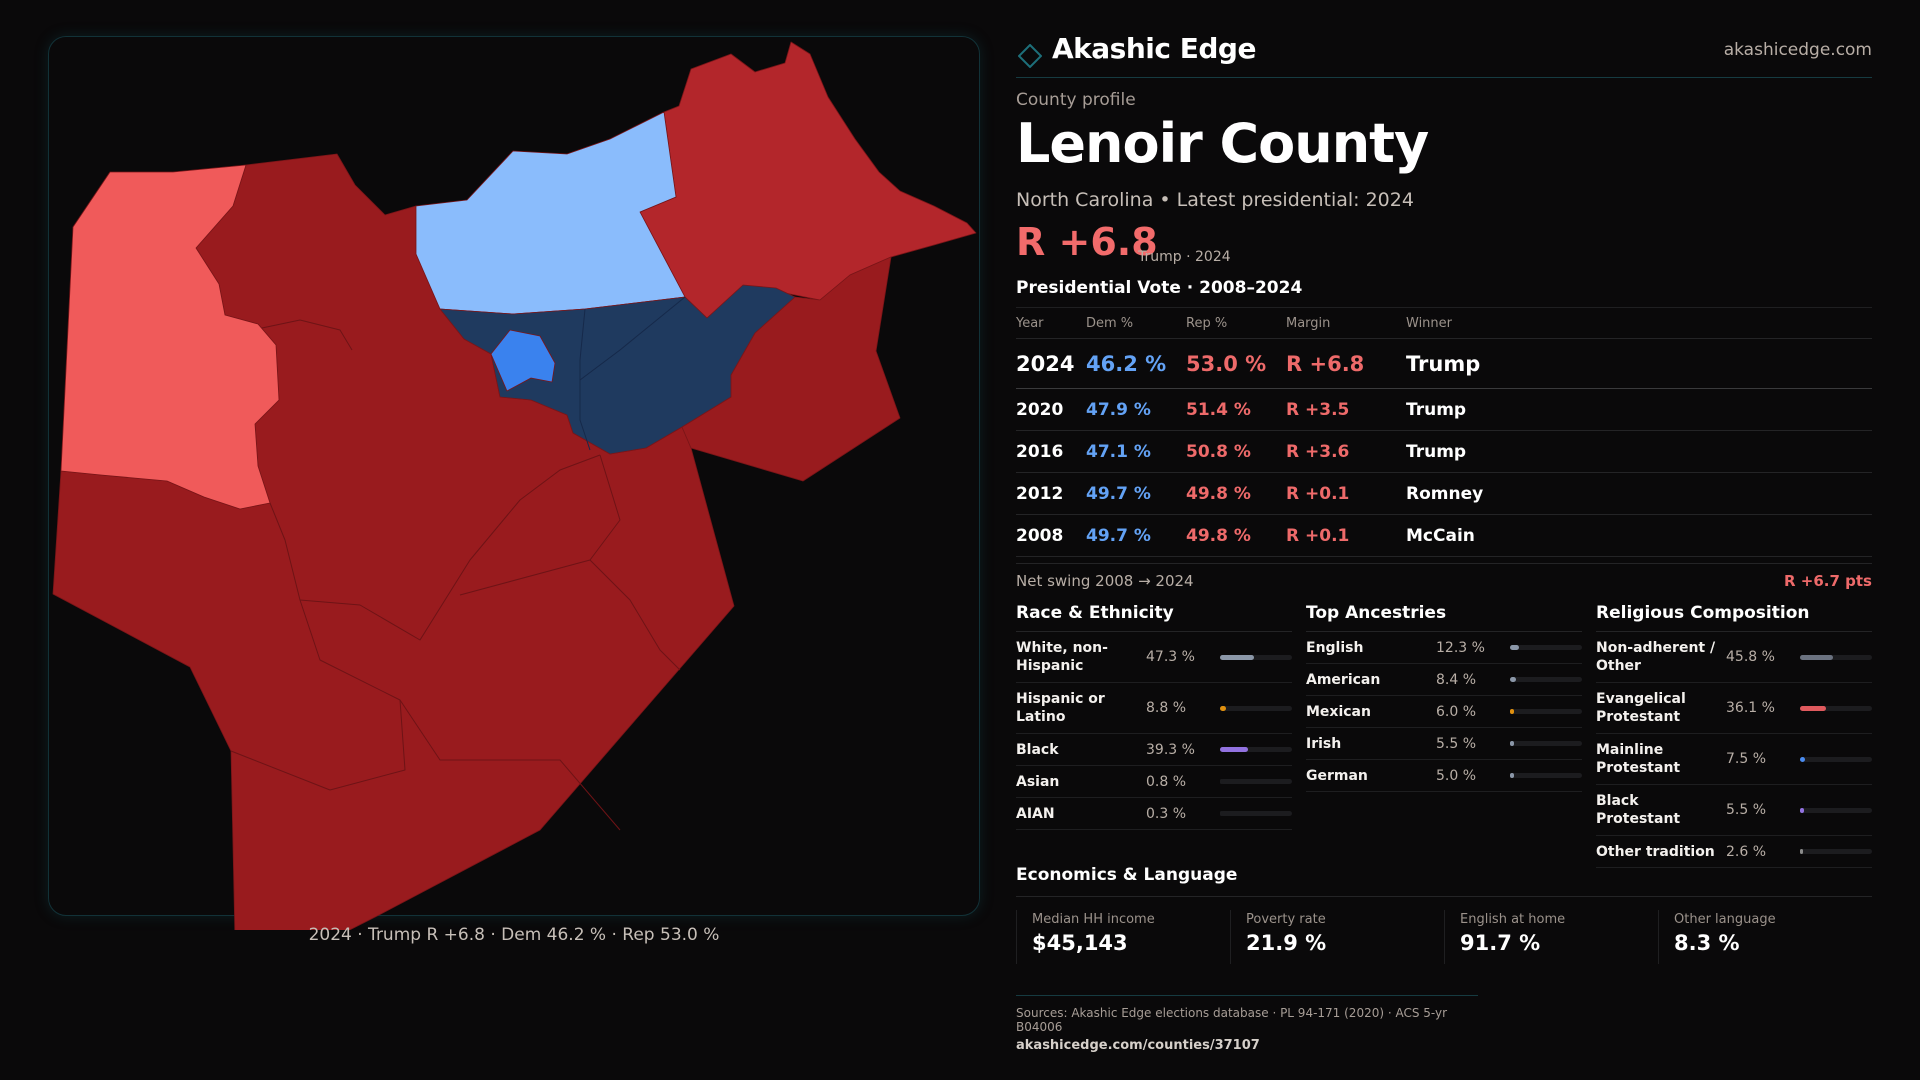 The image size is (1920, 1080). Describe the element at coordinates (1500, 943) in the screenshot. I see `econ-value: 91.7 %` at that location.